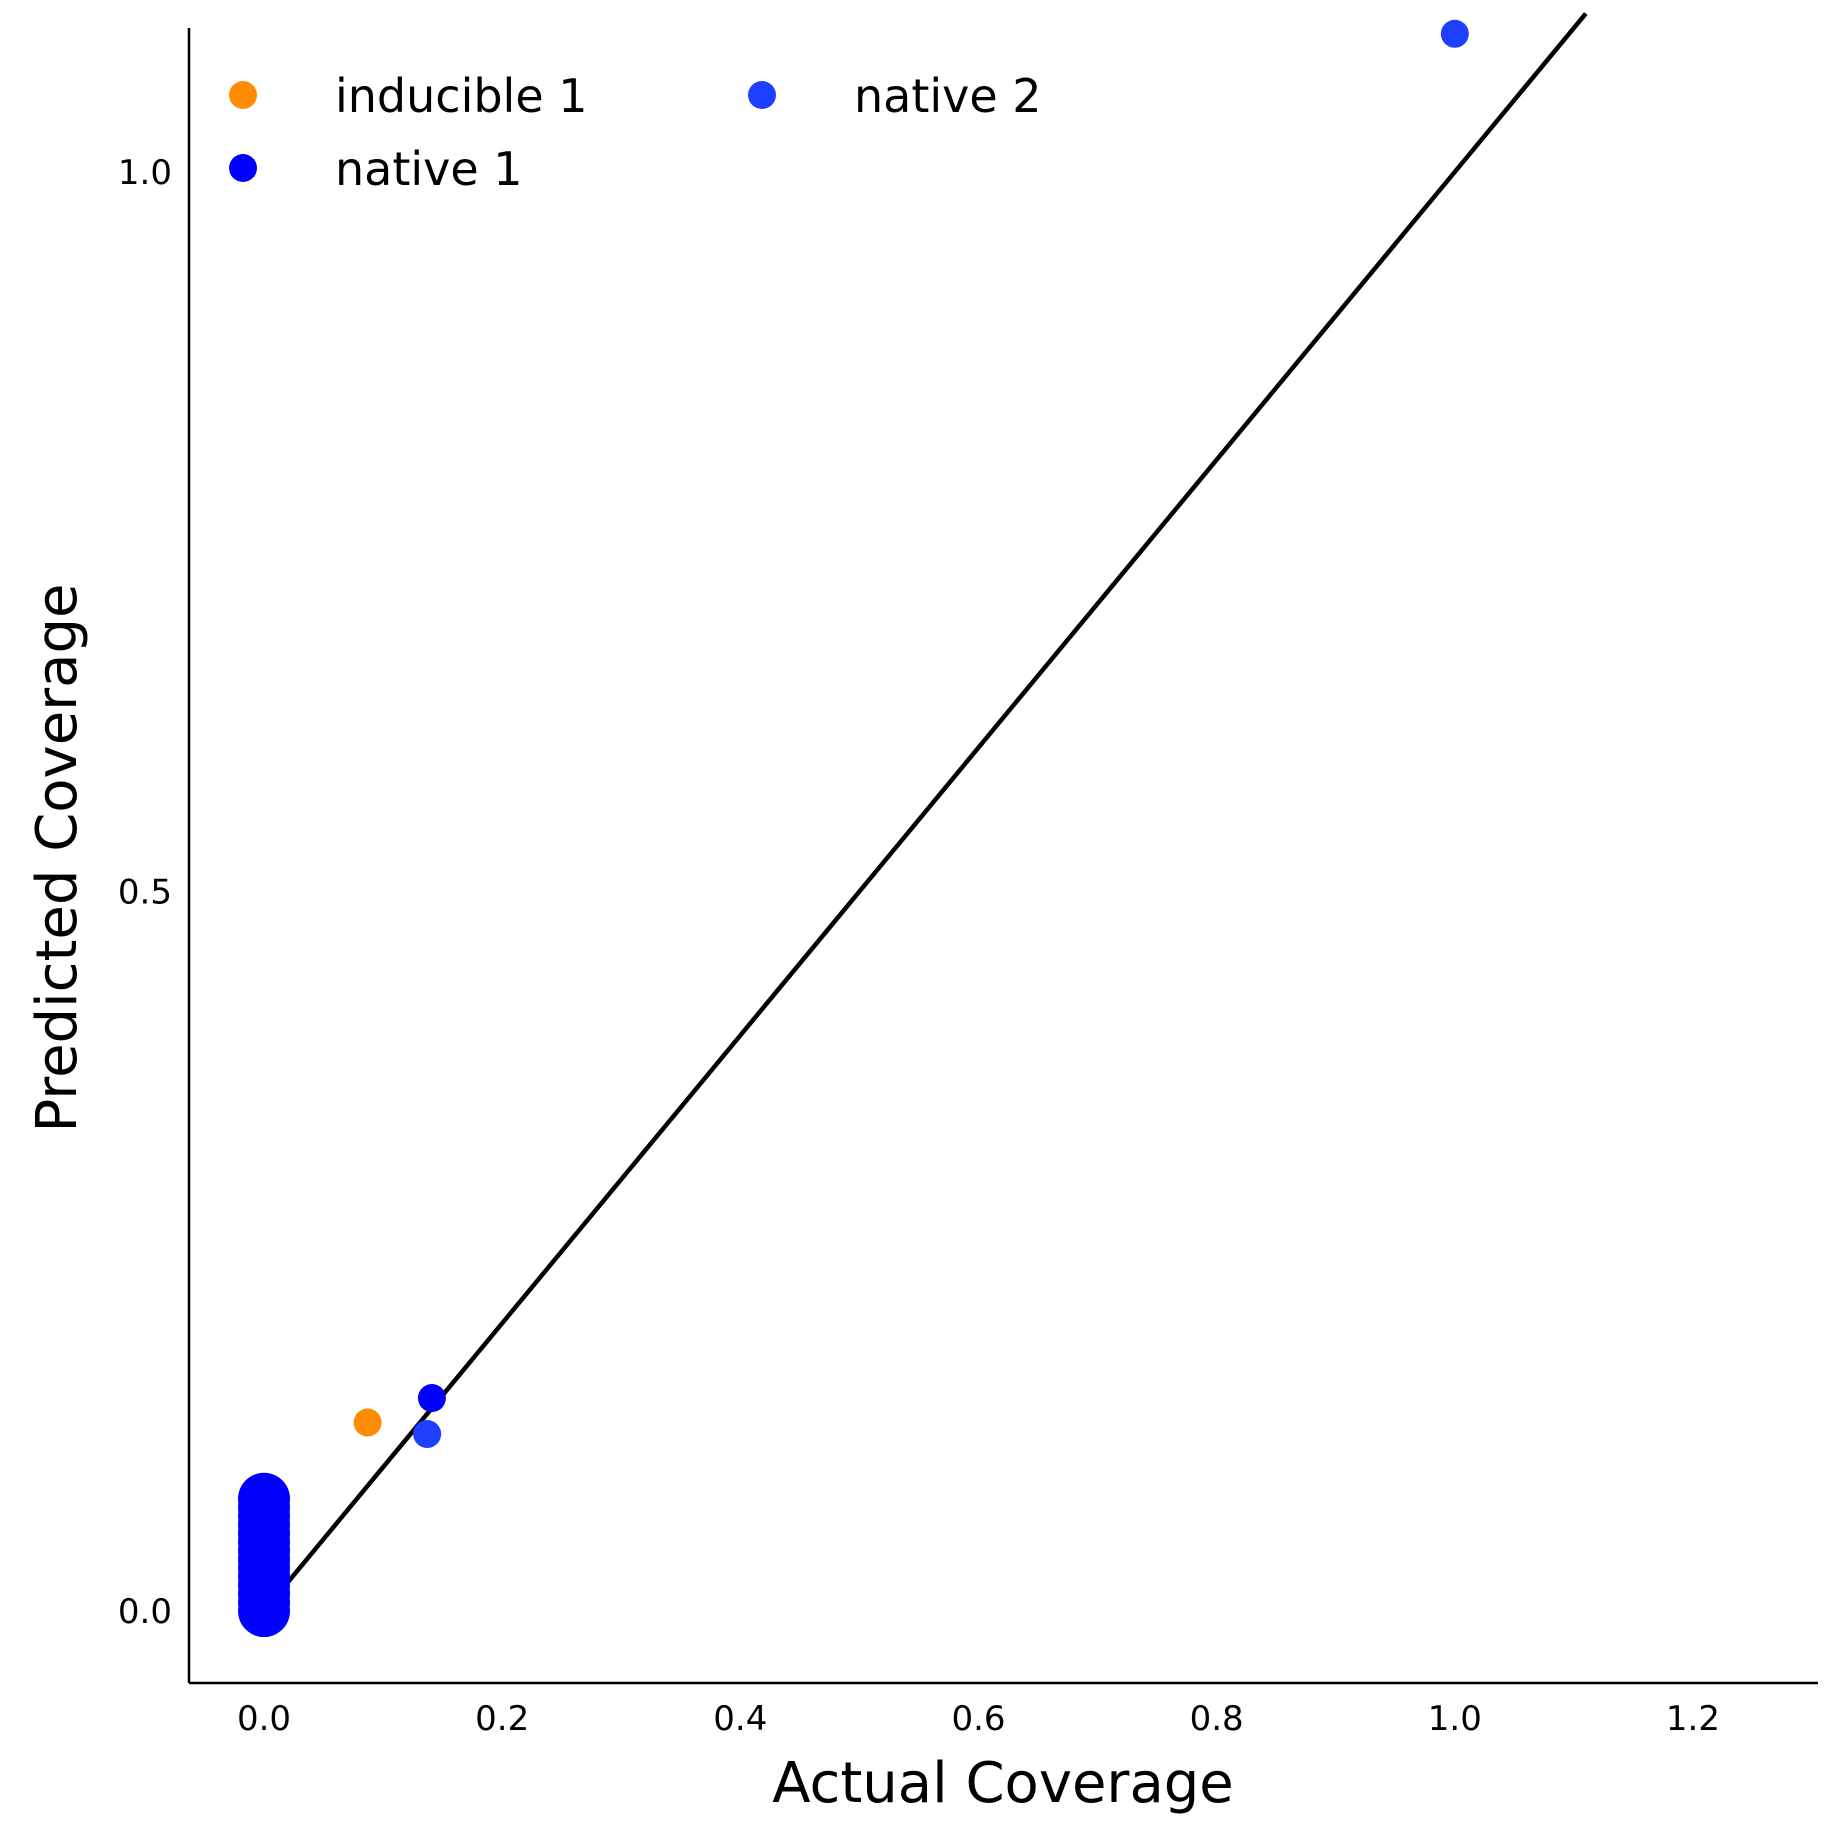 This screenshot has width=1834, height=1834. Describe the element at coordinates (264, 1719) in the screenshot. I see `x-tick-label: 0.0` at that location.